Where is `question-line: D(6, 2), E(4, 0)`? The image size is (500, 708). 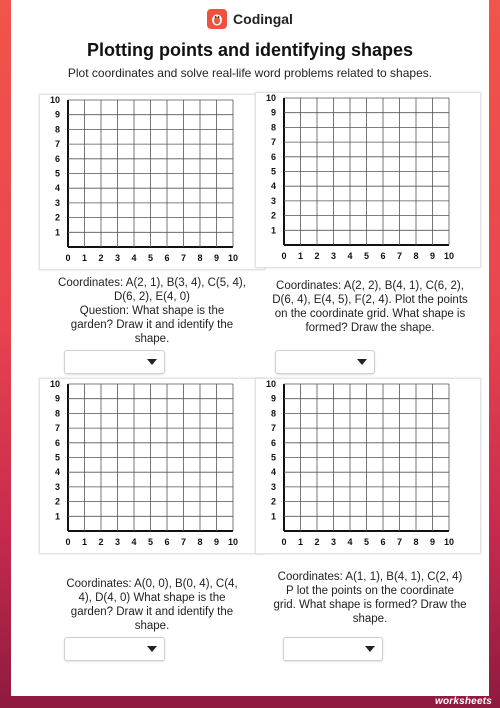
question-line: D(6, 2), E(4, 0) is located at coordinates (152, 297).